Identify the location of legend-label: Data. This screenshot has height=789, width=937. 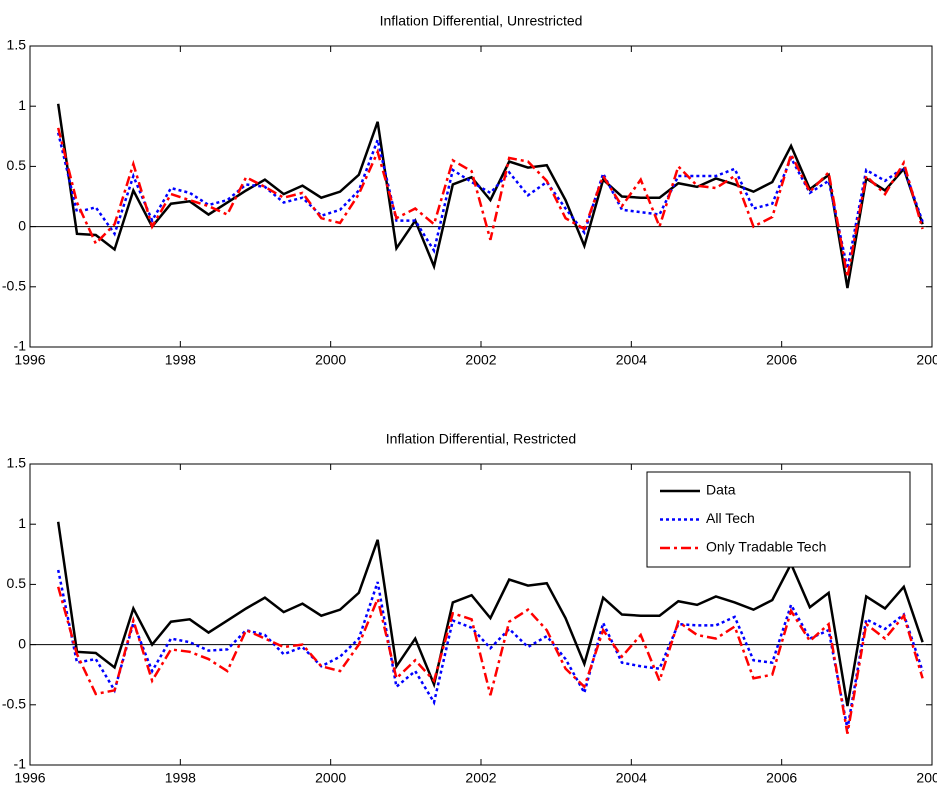
(721, 490).